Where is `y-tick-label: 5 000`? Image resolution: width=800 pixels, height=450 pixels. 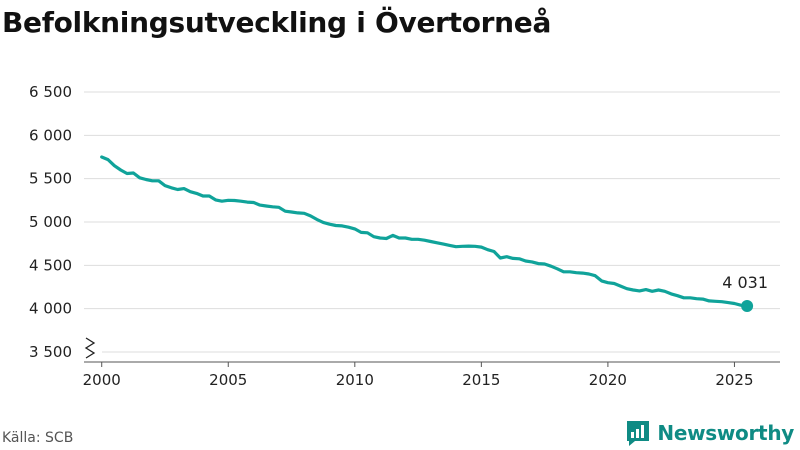 y-tick-label: 5 000 is located at coordinates (50, 222).